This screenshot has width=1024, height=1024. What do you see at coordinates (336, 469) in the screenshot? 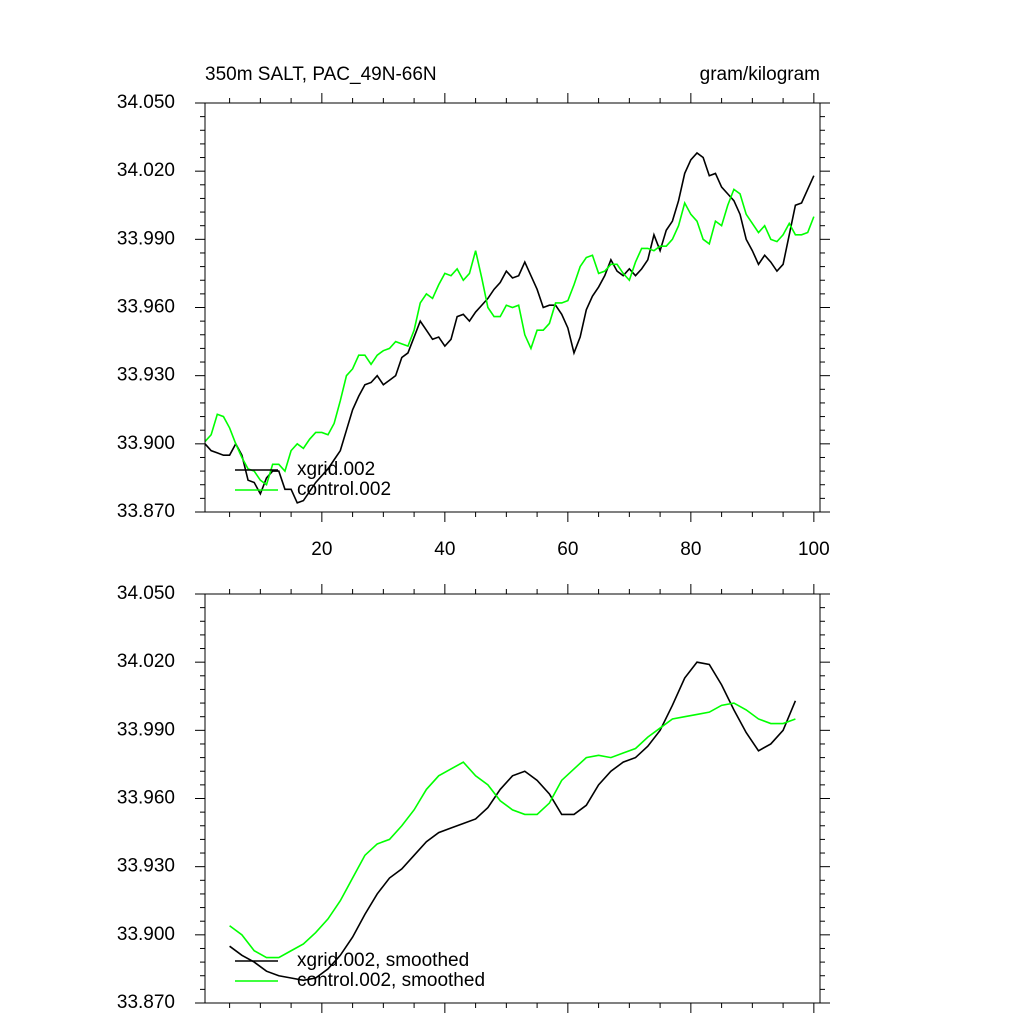
I see `legend-label: xgrid.002` at bounding box center [336, 469].